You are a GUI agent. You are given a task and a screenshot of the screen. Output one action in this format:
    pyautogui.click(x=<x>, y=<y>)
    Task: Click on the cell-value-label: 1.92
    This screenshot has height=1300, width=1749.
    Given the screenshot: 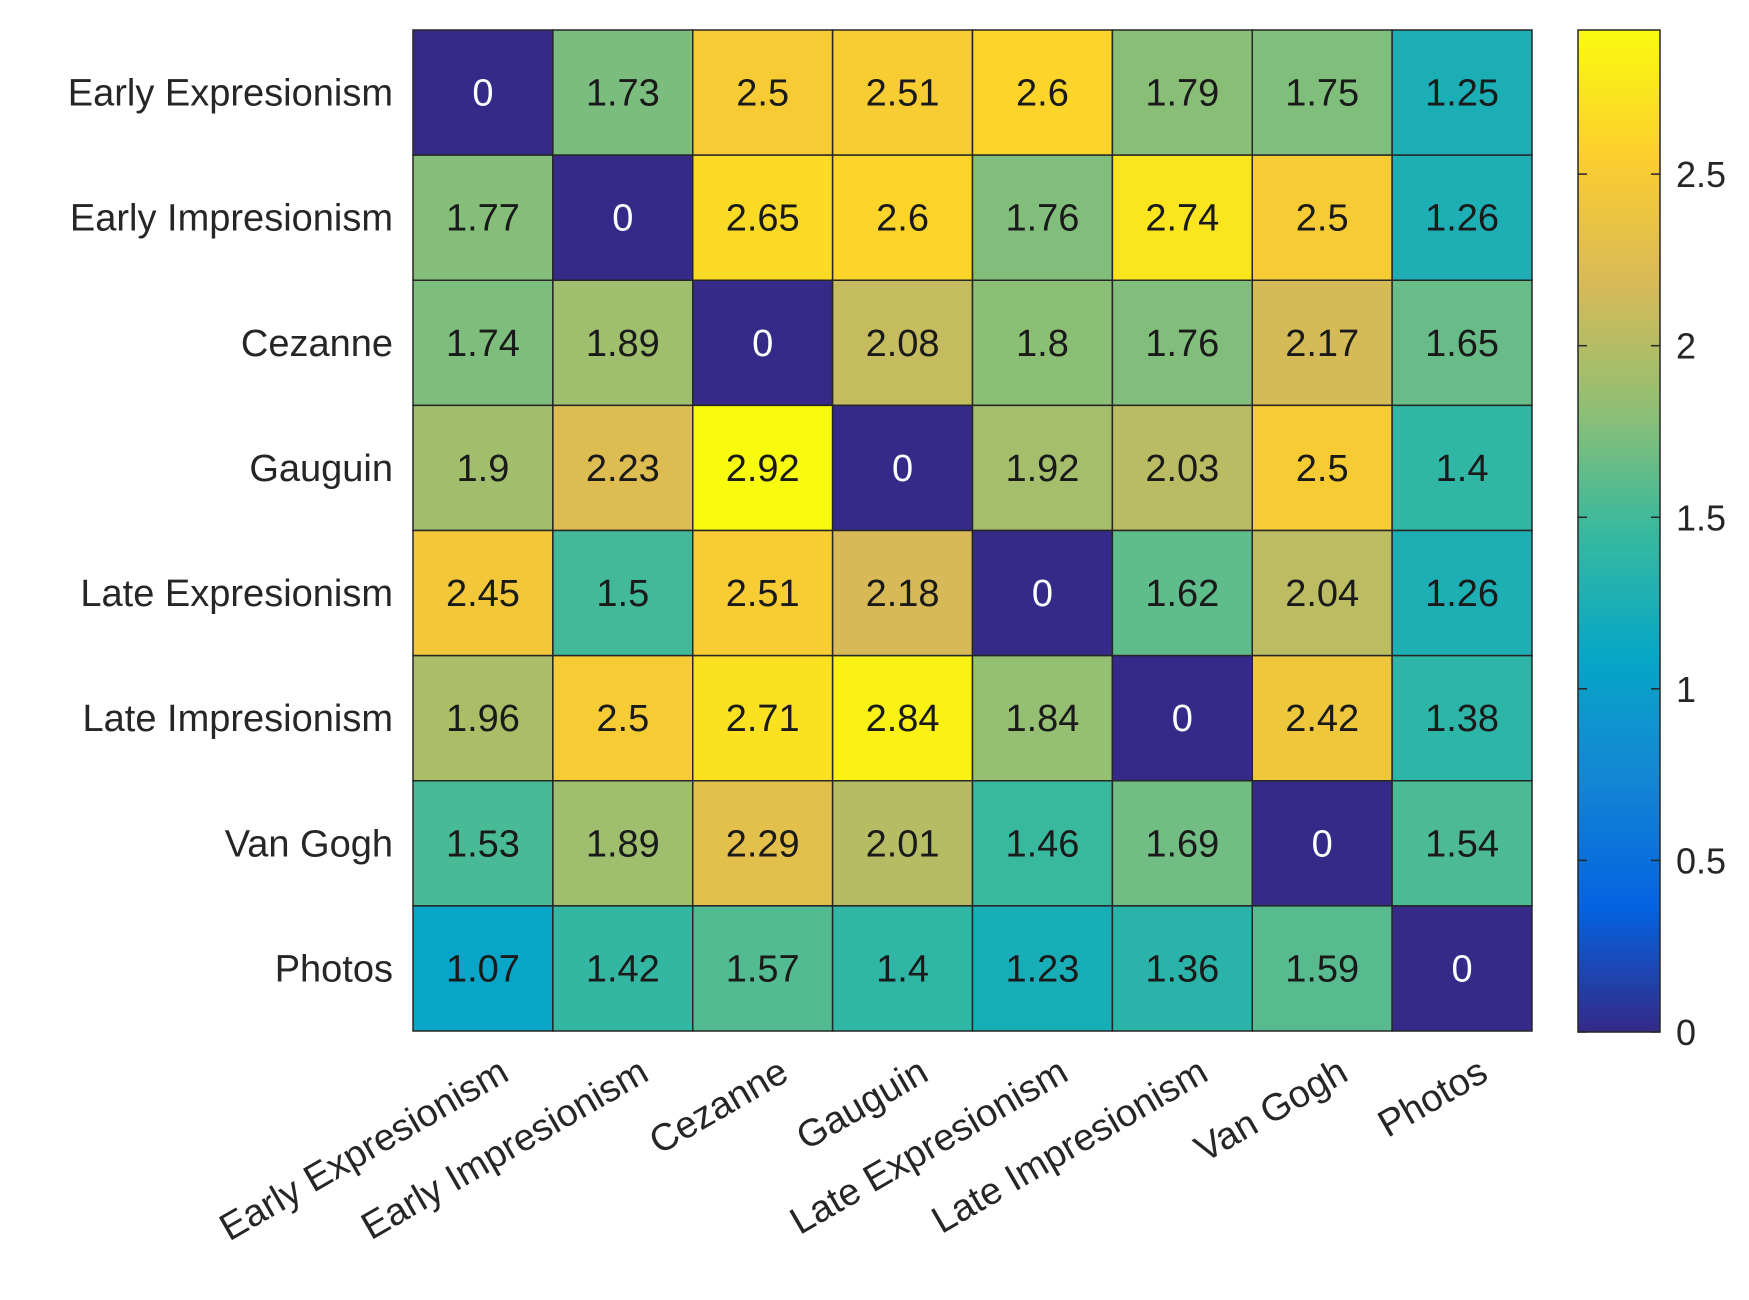 What is the action you would take?
    pyautogui.click(x=1042, y=469)
    